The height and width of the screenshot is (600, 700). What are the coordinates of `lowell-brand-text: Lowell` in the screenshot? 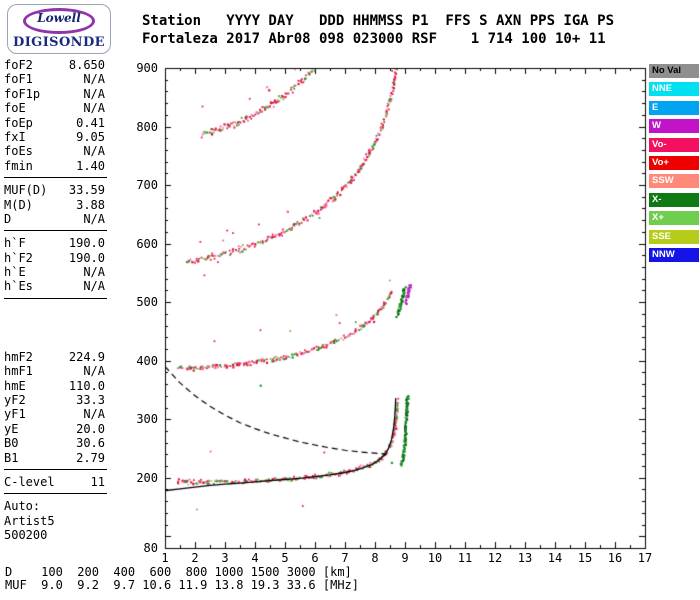 It's located at (59, 18).